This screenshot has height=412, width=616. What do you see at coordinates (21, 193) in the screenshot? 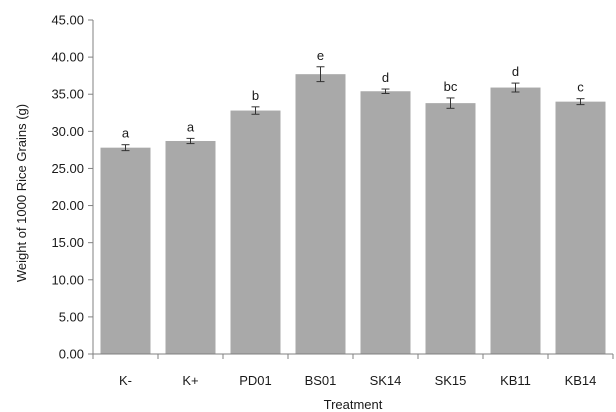
I see `y-axis-title: Weight of 1000 Rice Grains (g)` at bounding box center [21, 193].